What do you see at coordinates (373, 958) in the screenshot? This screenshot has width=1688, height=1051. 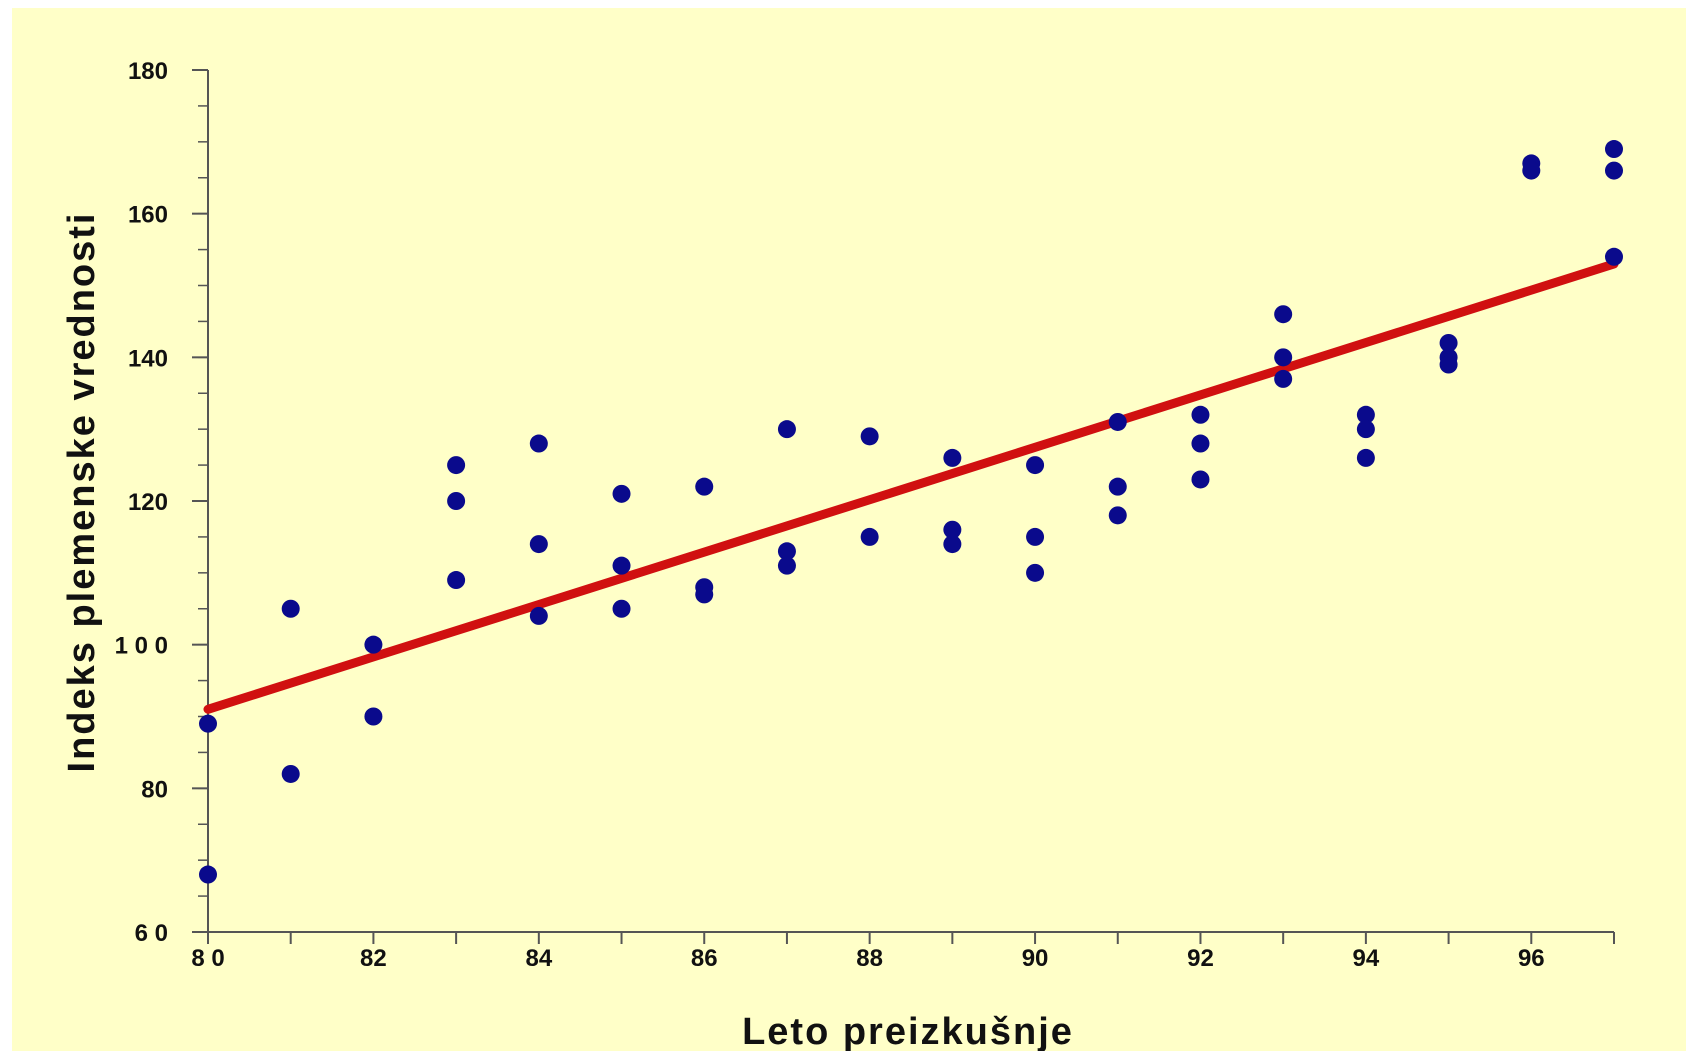 I see `x-tick-label: 82` at bounding box center [373, 958].